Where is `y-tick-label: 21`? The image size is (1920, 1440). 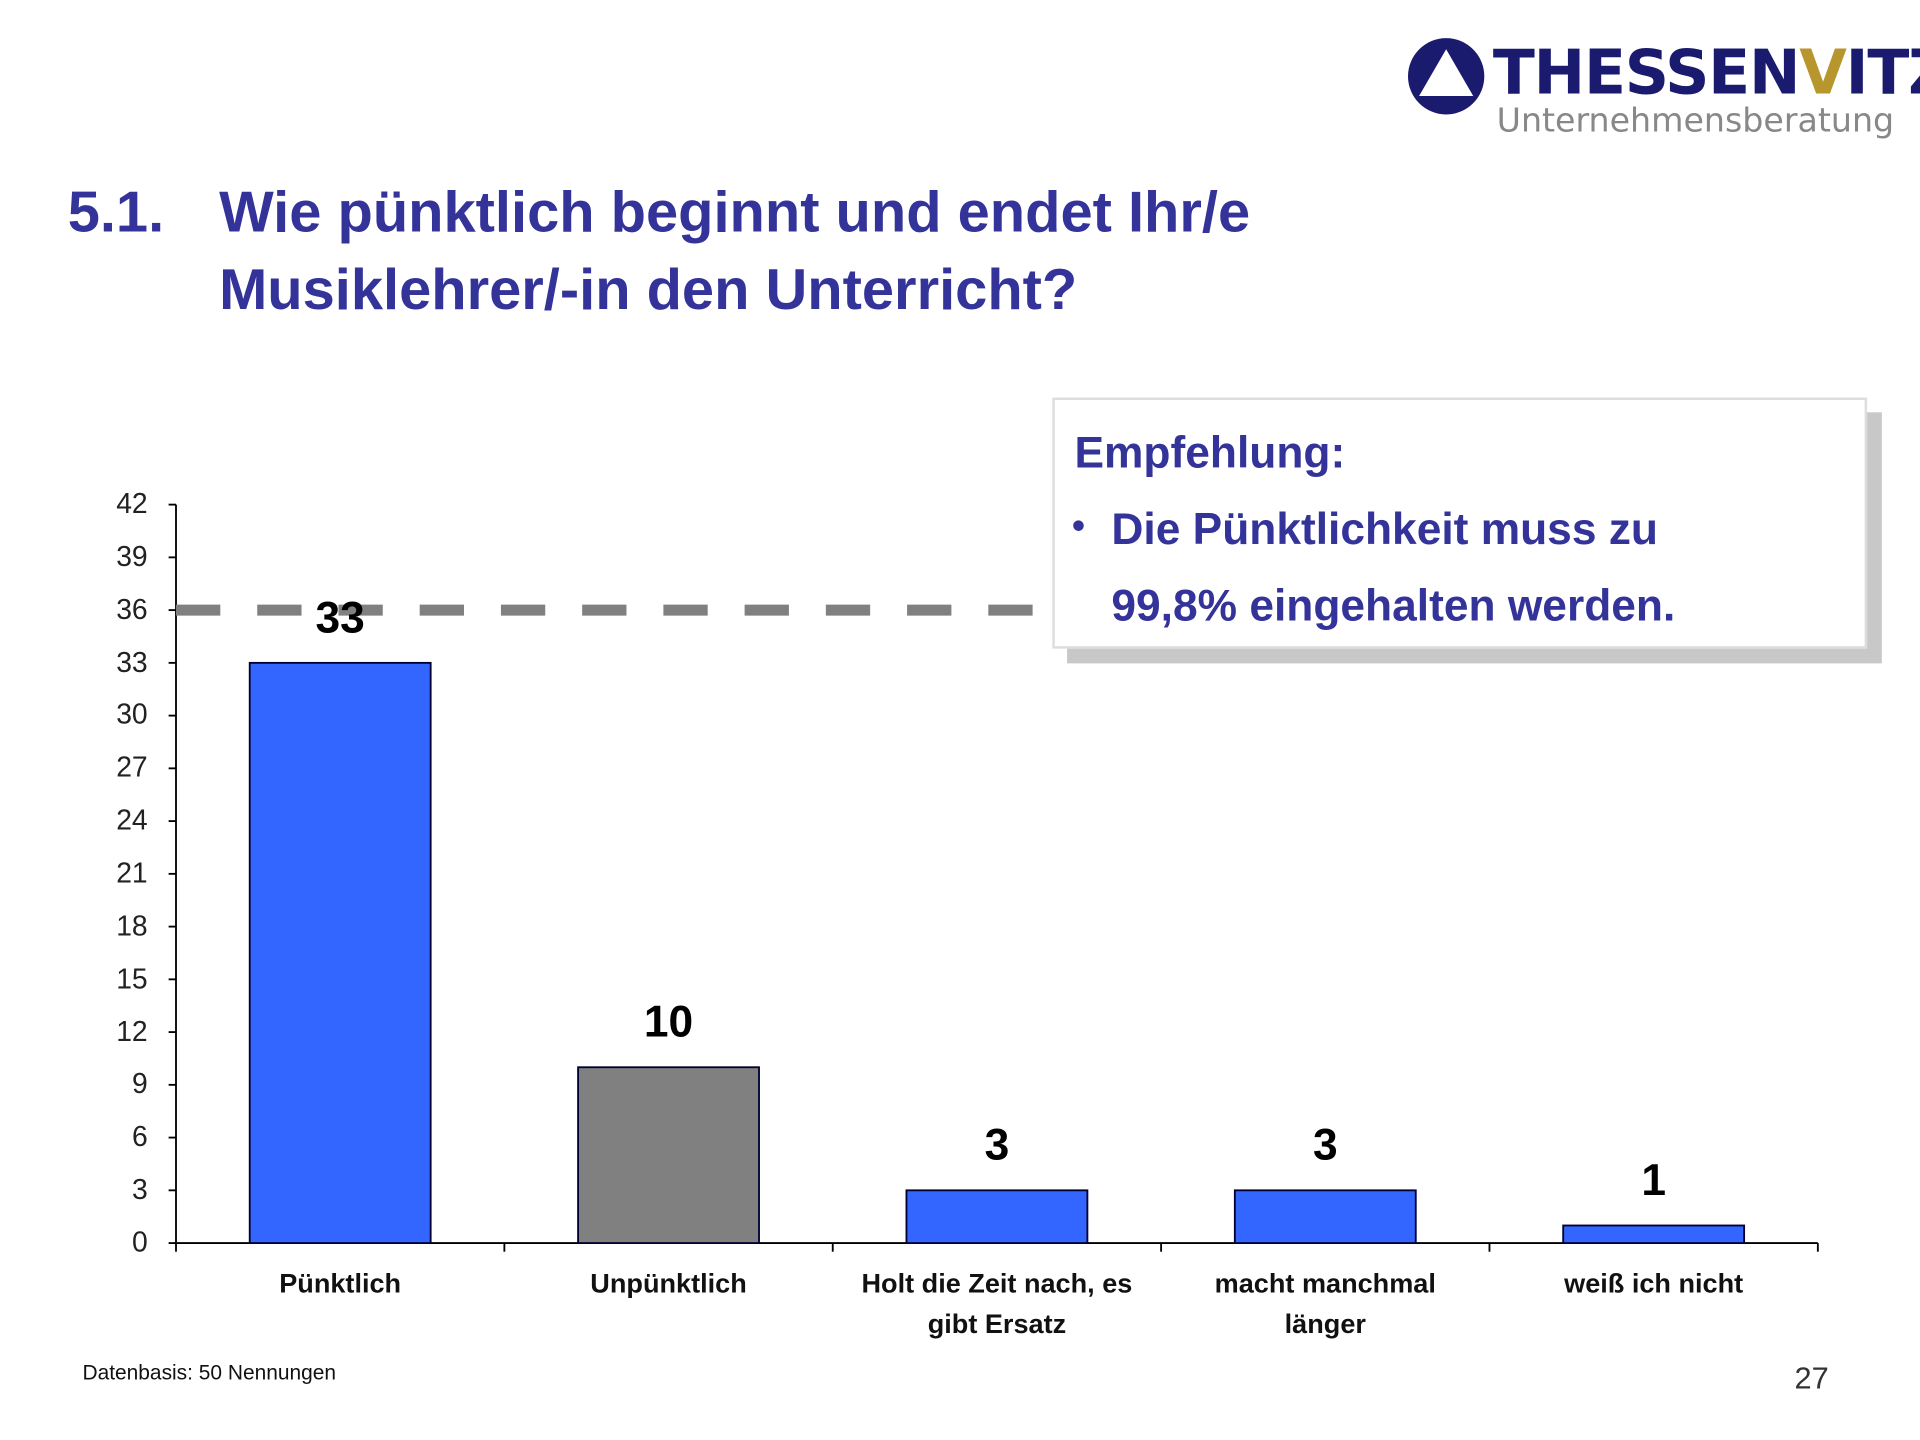 y-tick-label: 21 is located at coordinates (132, 872).